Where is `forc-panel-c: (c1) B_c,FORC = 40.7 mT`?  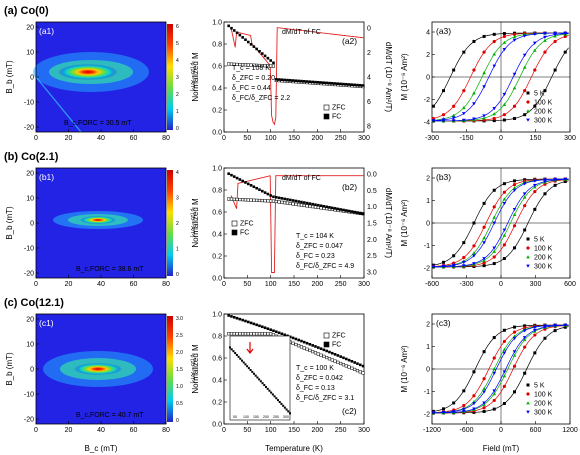
forc-panel-c: (c1) B_c,FORC = 40.7 mT is located at coordinates (104, 369).